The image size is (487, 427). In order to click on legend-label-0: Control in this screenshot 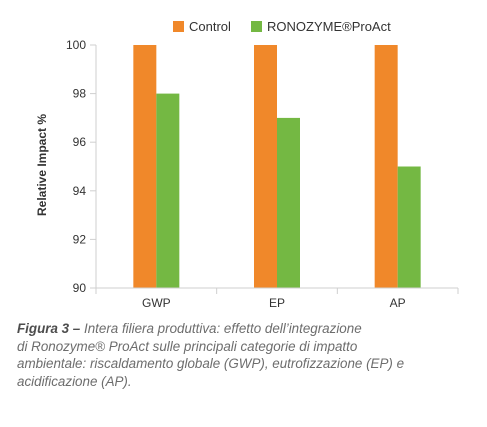, I will do `click(210, 26)`.